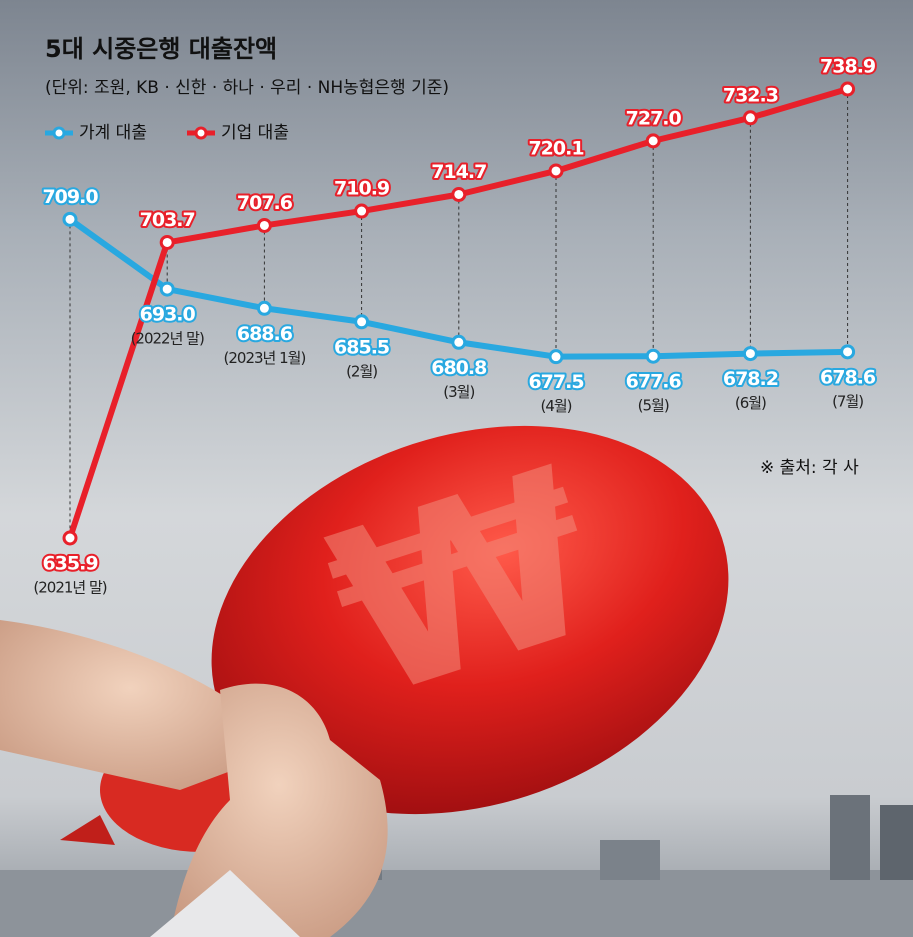 This screenshot has width=913, height=937. Describe the element at coordinates (70, 197) in the screenshot. I see `value-label: 709.0` at that location.